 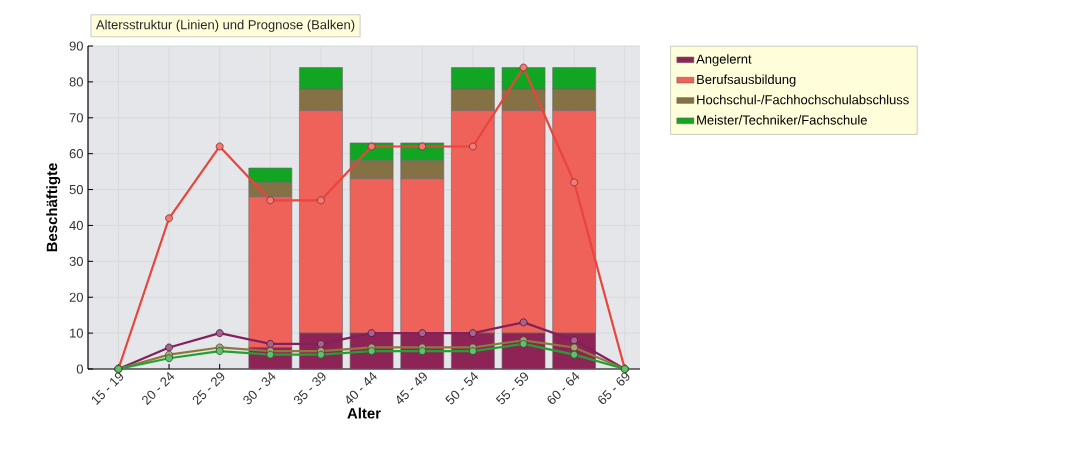 I want to click on x-tick-label: 25 - 29, so click(x=208, y=389).